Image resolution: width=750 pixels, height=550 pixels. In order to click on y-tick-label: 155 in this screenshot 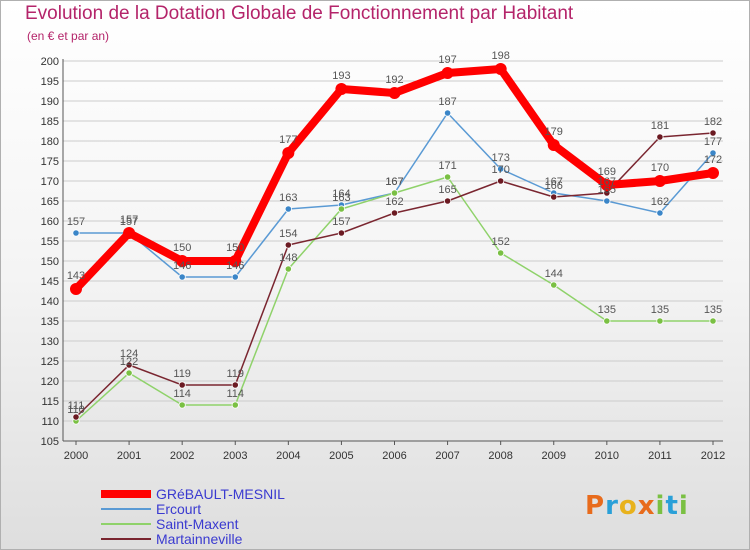, I will do `click(50, 242)`.